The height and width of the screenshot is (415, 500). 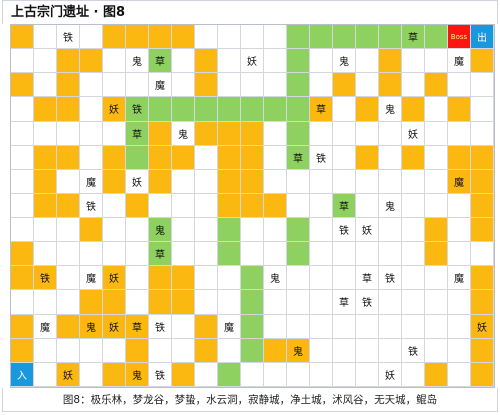 What do you see at coordinates (250, 12) in the screenshot?
I see `map-title: 上古宗门遗址 · 图8` at bounding box center [250, 12].